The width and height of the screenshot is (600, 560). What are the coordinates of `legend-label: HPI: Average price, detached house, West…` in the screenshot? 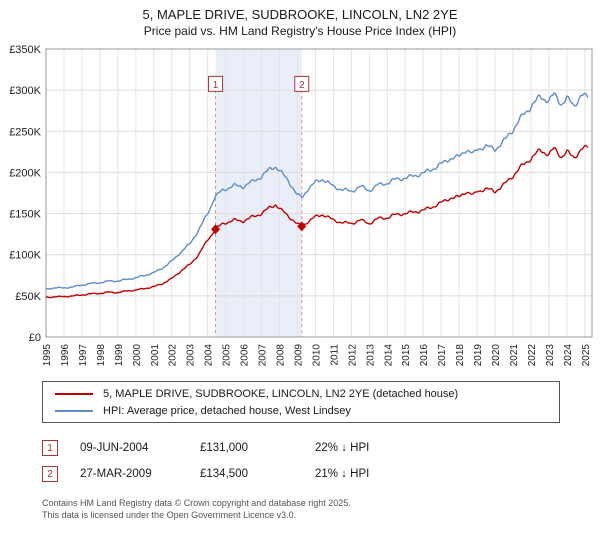 It's located at (227, 410).